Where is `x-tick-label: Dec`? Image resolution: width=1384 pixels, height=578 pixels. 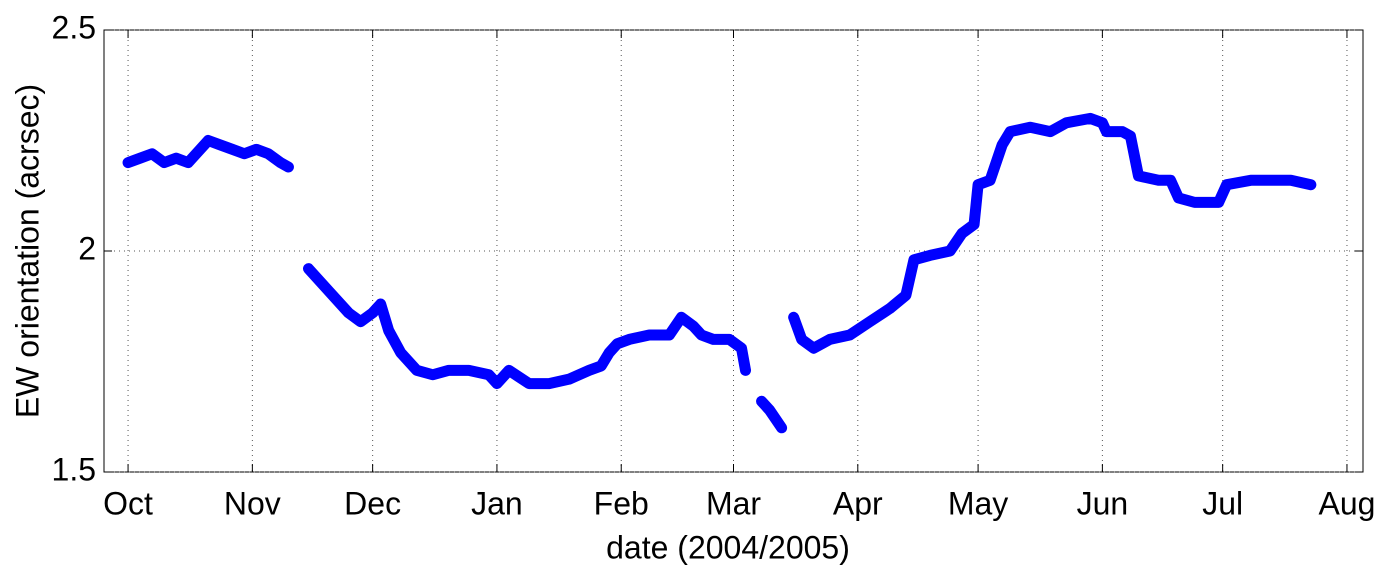
x-tick-label: Dec is located at coordinates (372, 503).